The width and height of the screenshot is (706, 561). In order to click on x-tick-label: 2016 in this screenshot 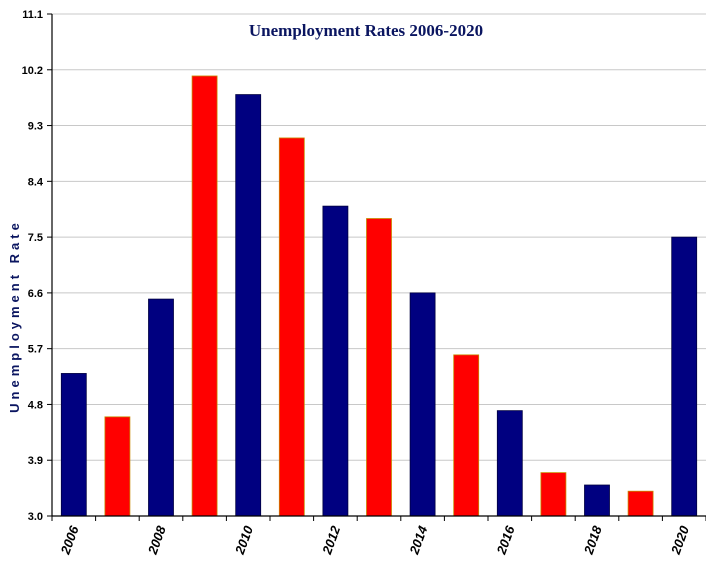, I will do `click(505, 540)`.